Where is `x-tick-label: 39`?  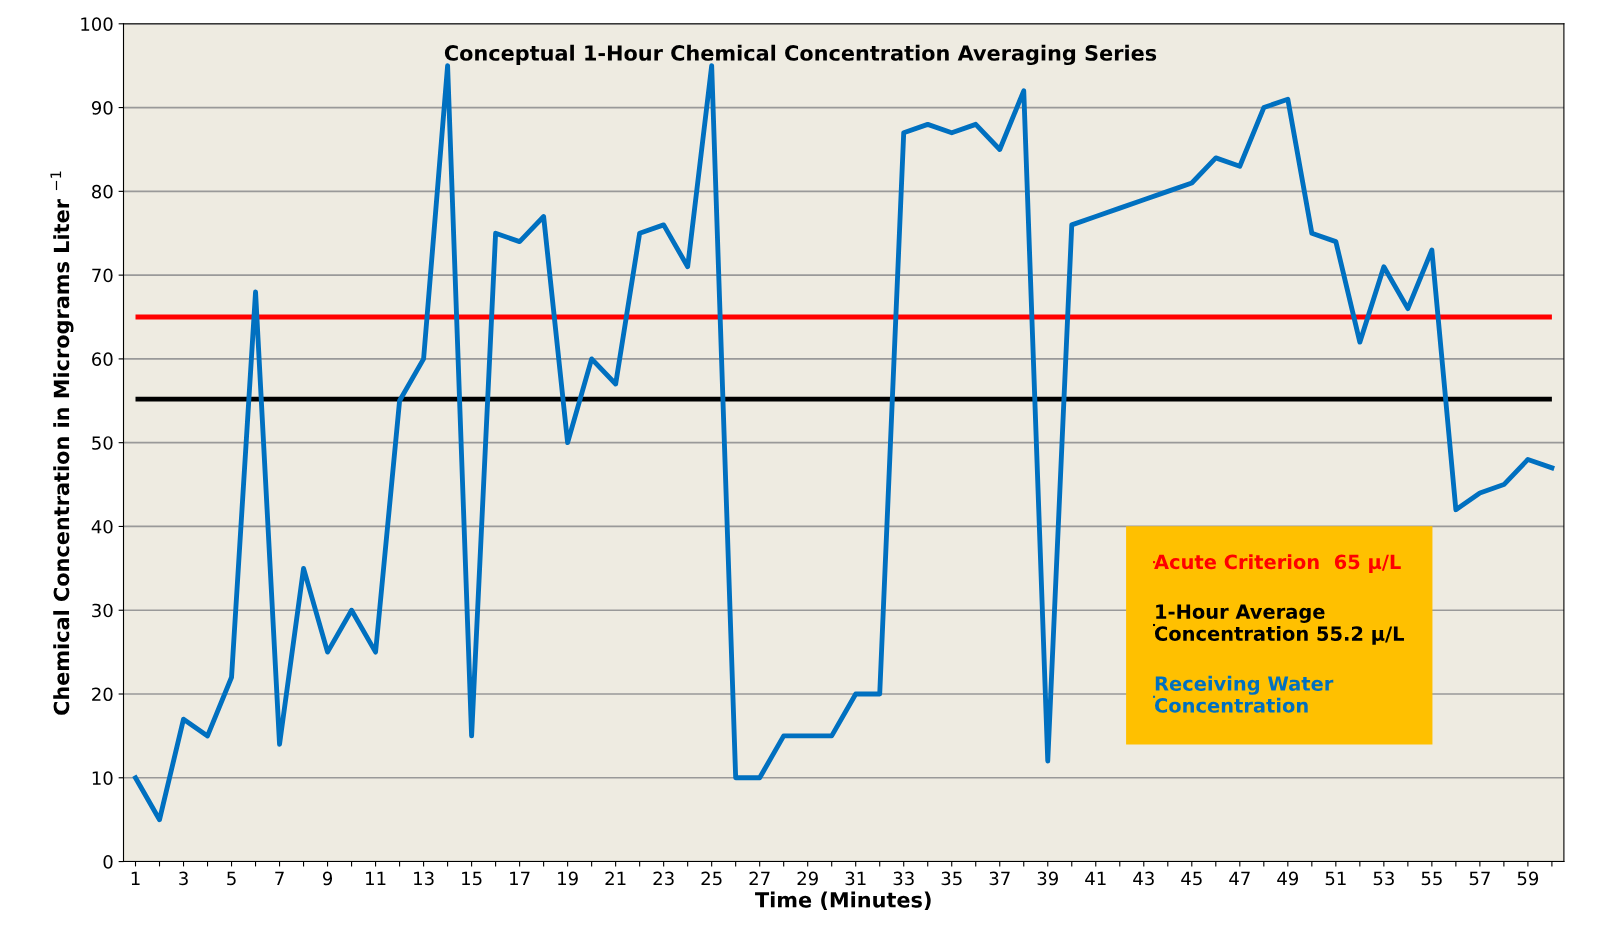
x-tick-label: 39 is located at coordinates (1047, 878).